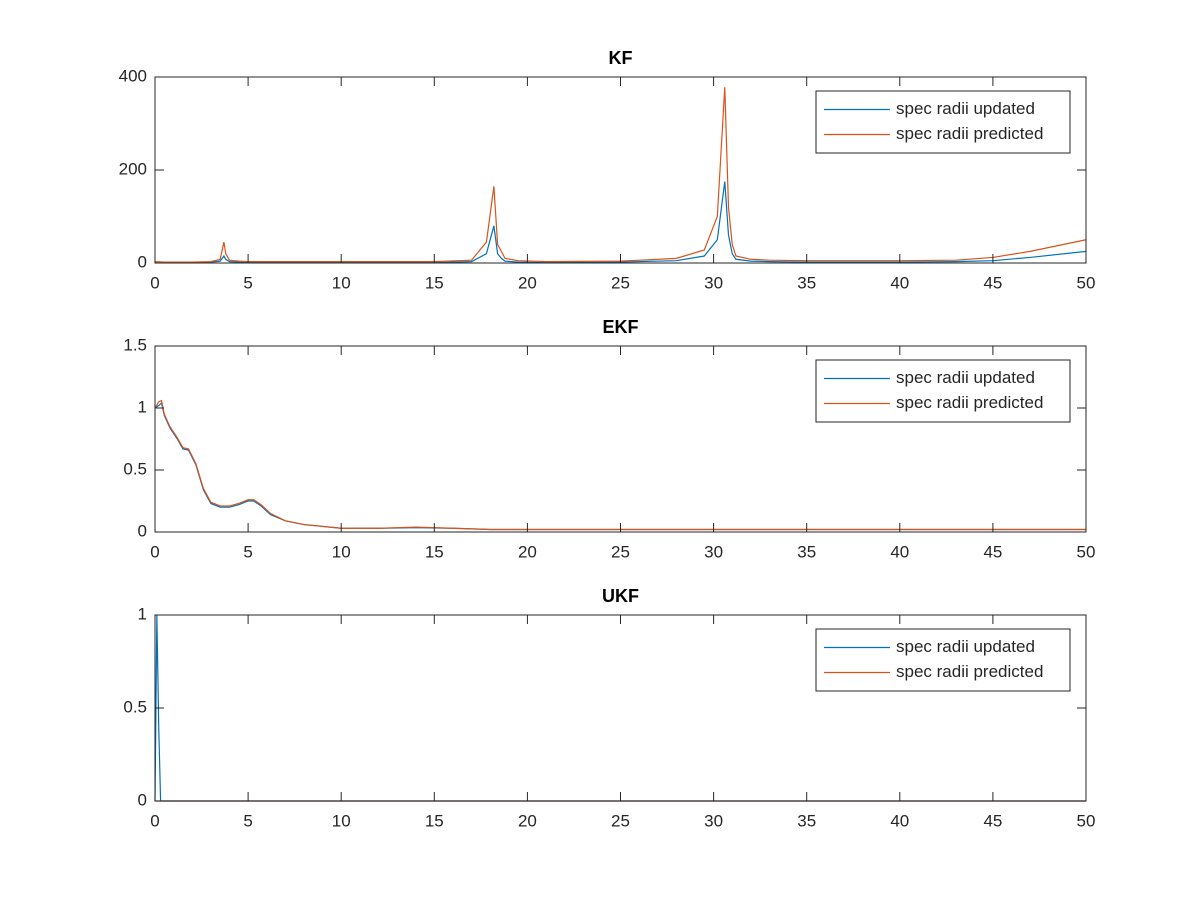  What do you see at coordinates (135, 344) in the screenshot?
I see `y-tick-label: 1.5` at bounding box center [135, 344].